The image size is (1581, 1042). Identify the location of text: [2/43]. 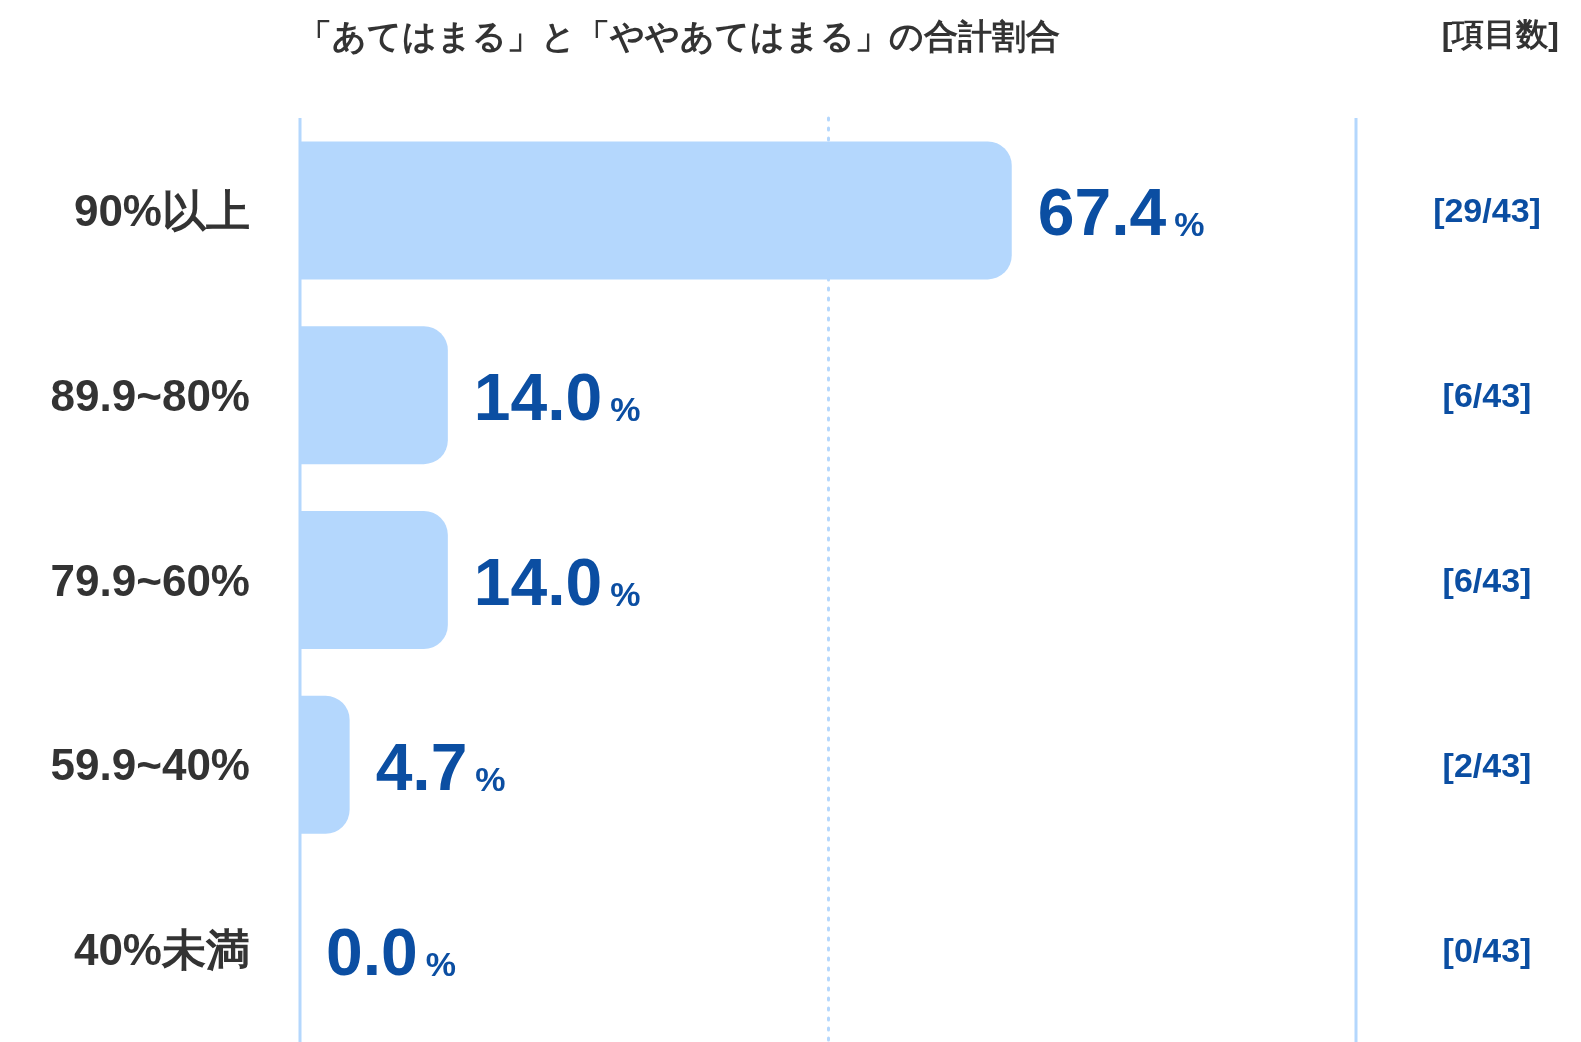
(1487, 764).